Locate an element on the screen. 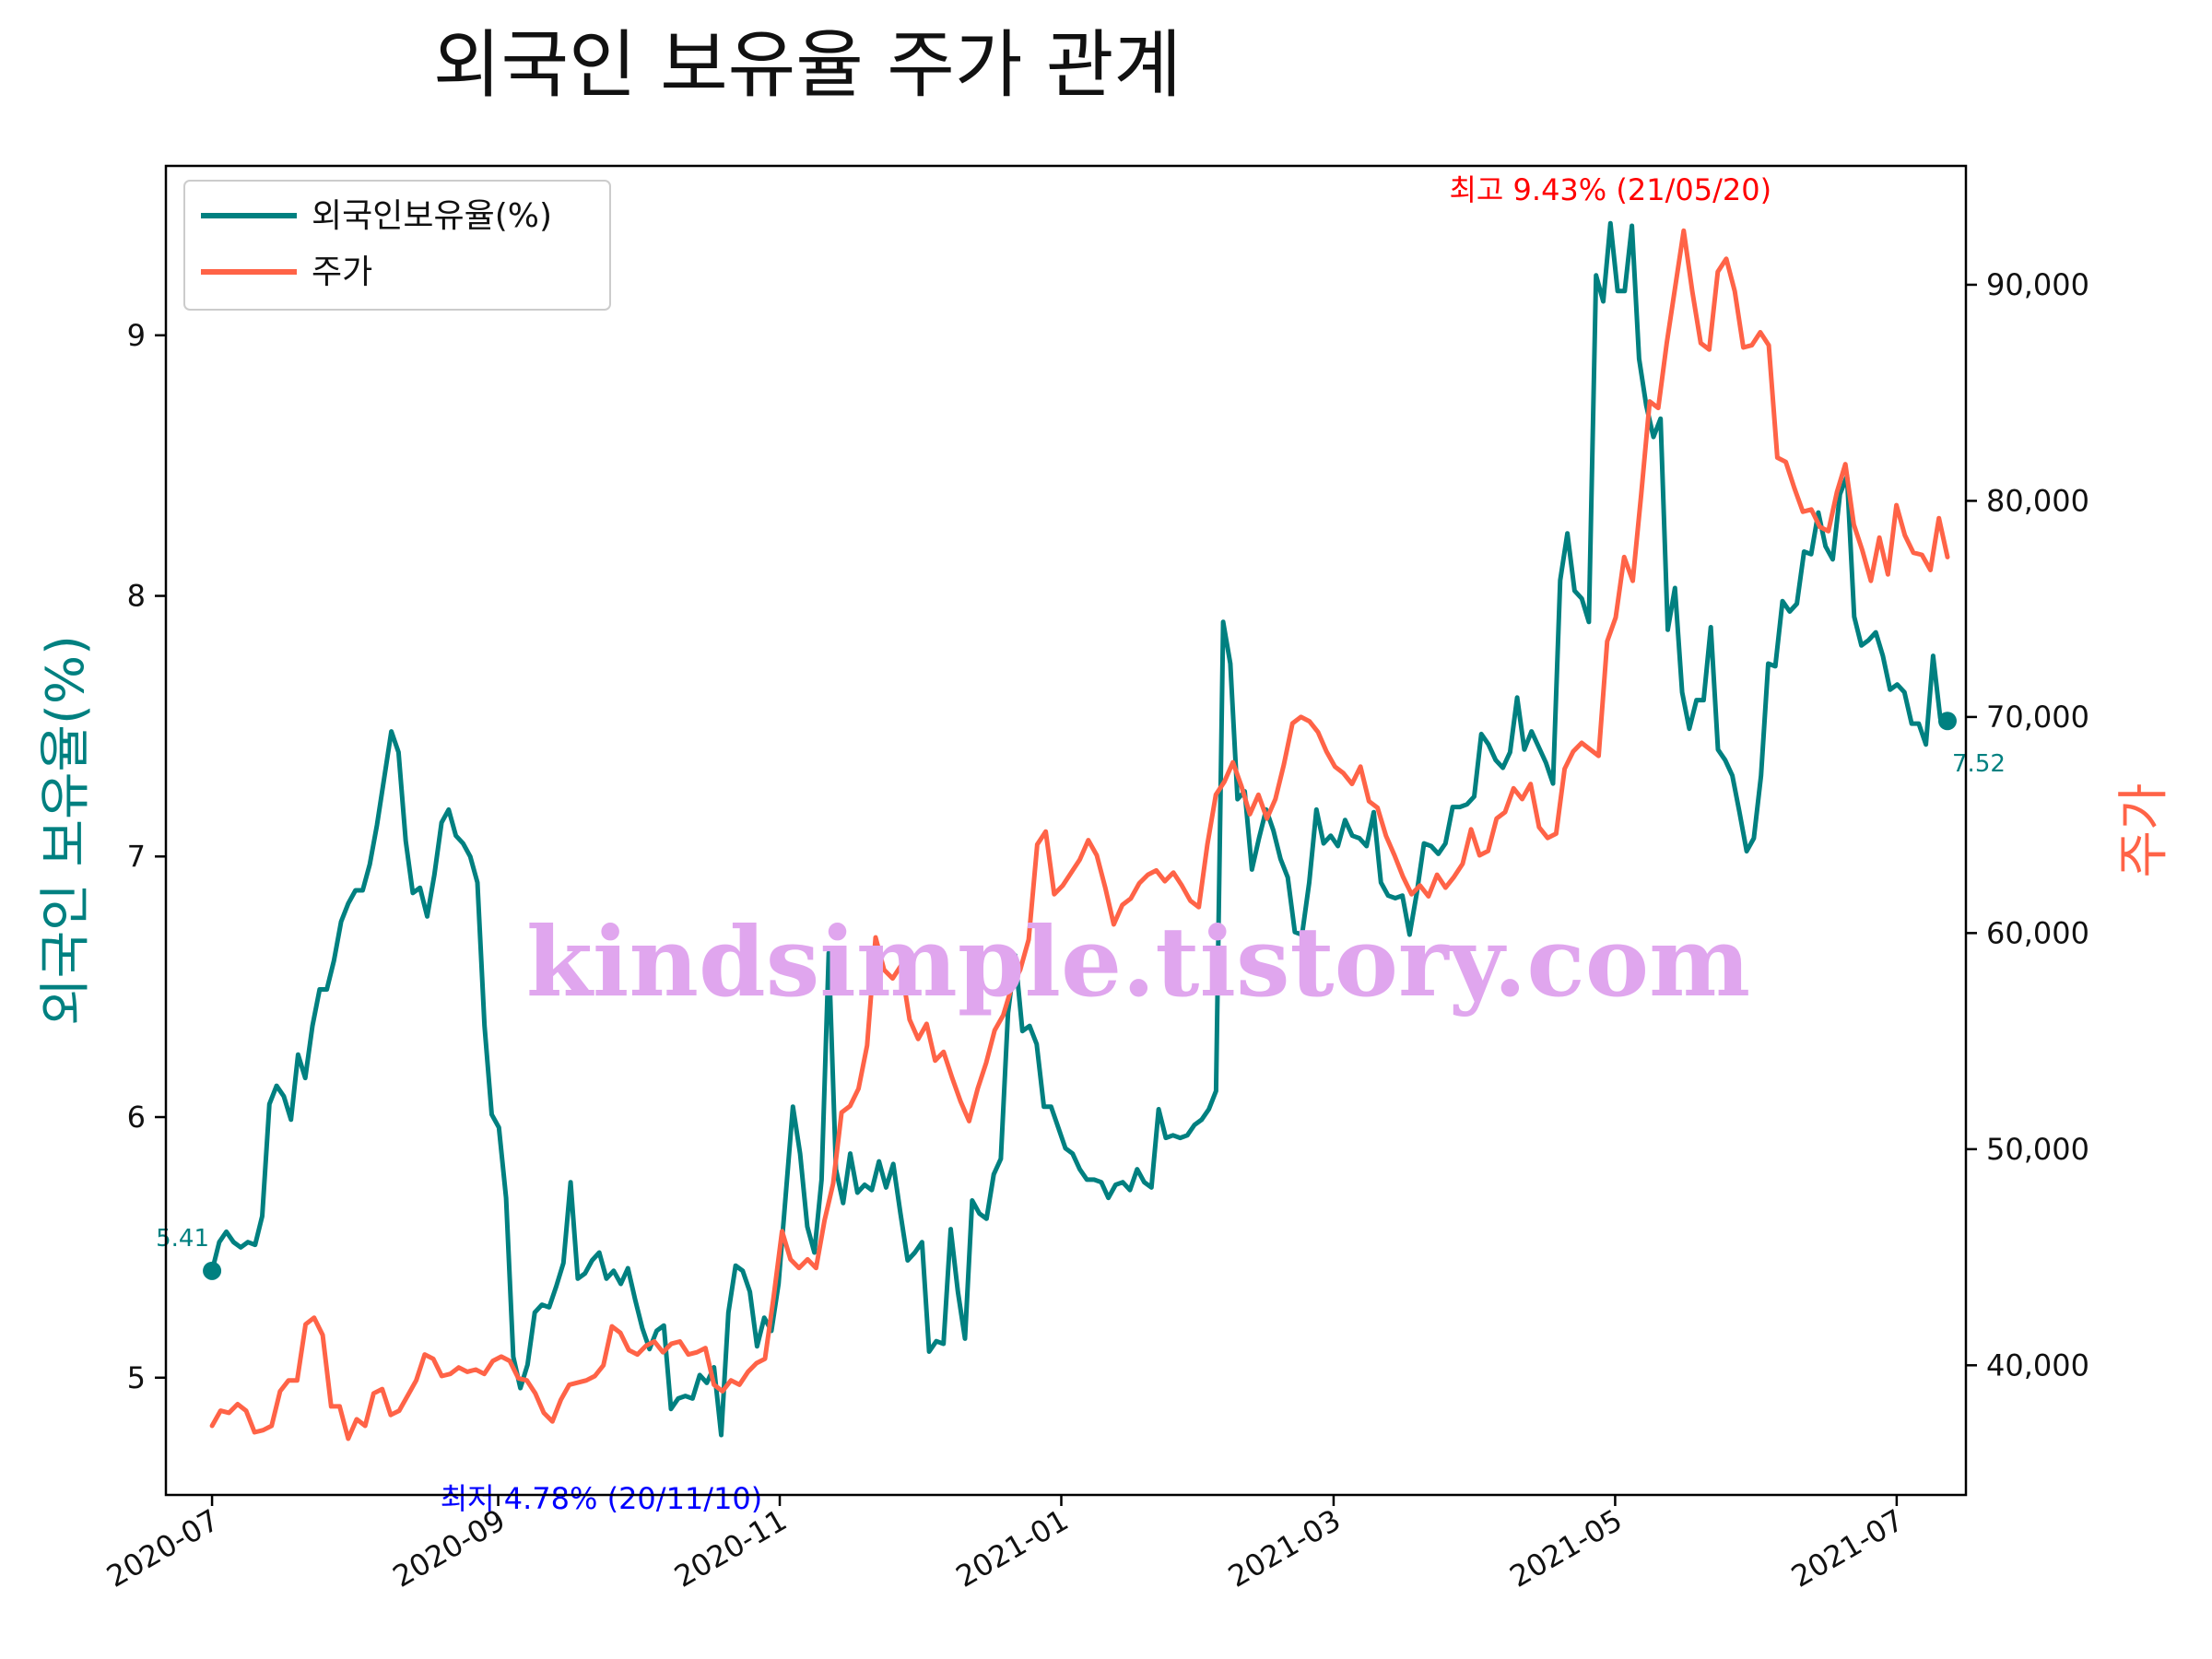 Image resolution: width=2212 pixels, height=1659 pixels. x-tick-label: 2021-05 is located at coordinates (1566, 1548).